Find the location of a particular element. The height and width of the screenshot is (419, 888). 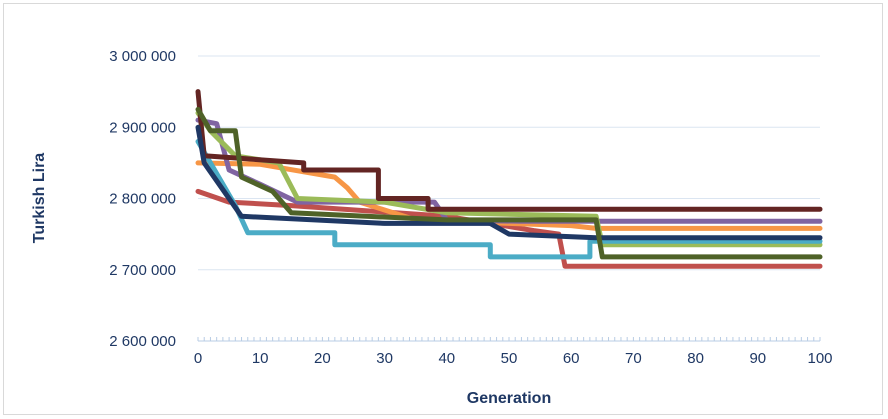

x-axis-title: Generation is located at coordinates (509, 398).